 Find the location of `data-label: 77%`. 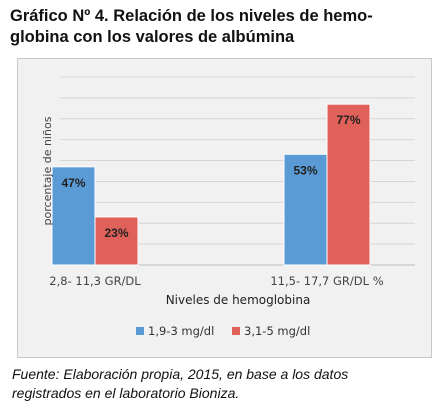

data-label: 77% is located at coordinates (348, 120).